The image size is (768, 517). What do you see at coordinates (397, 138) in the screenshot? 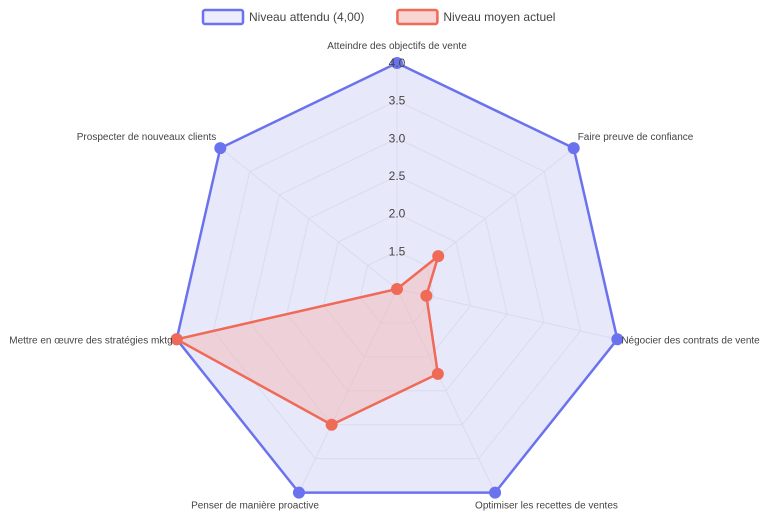
I see `radial-tick-label: 3.0` at bounding box center [397, 138].